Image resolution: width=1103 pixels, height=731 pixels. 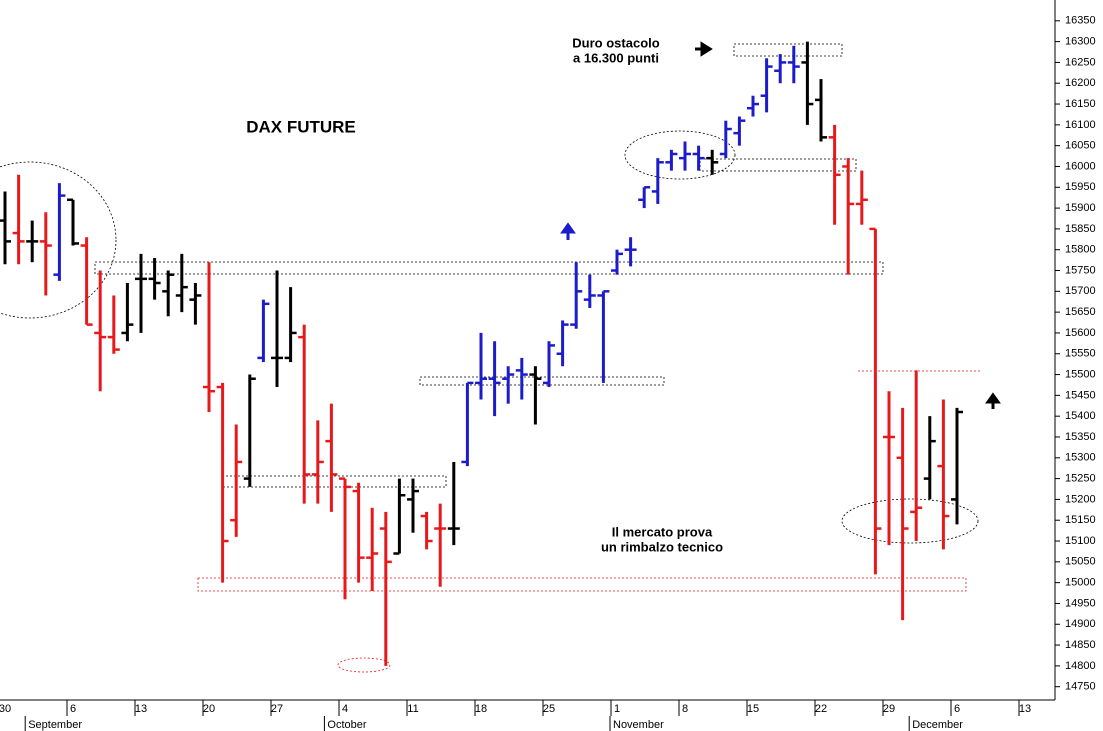 What do you see at coordinates (1080, 458) in the screenshot?
I see `y-tick-label: 15300` at bounding box center [1080, 458].